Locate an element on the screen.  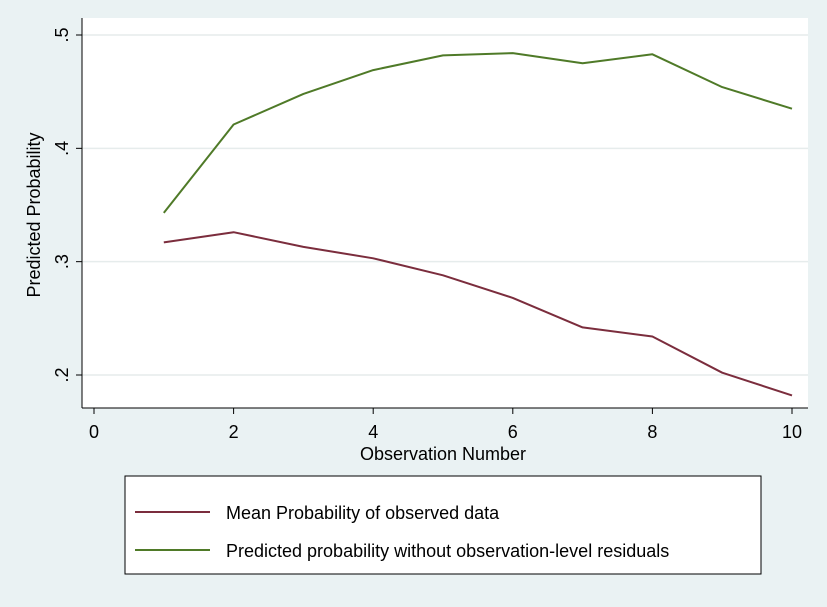
x-tick-label: 10 is located at coordinates (792, 432).